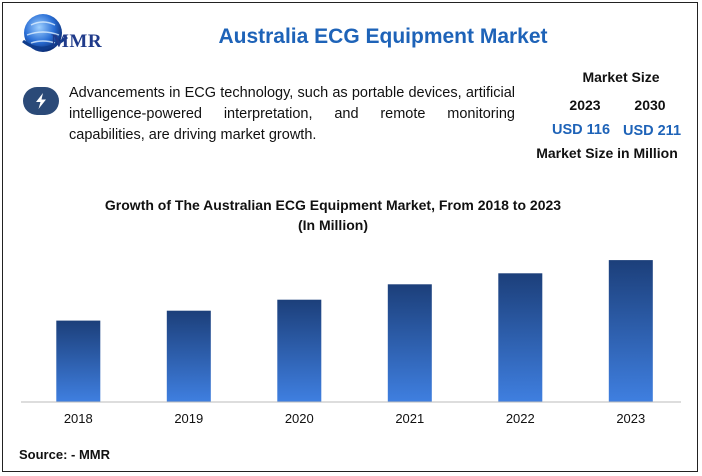  Describe the element at coordinates (520, 337) in the screenshot. I see `bar-2022` at that location.